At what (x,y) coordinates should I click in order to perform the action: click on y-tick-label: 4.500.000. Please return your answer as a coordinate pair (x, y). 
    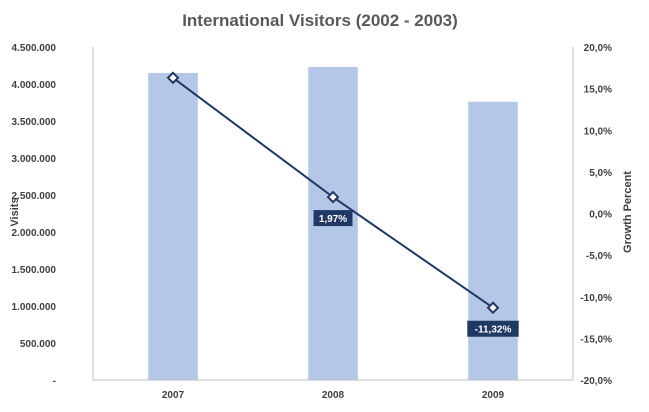
    Looking at the image, I should click on (34, 48).